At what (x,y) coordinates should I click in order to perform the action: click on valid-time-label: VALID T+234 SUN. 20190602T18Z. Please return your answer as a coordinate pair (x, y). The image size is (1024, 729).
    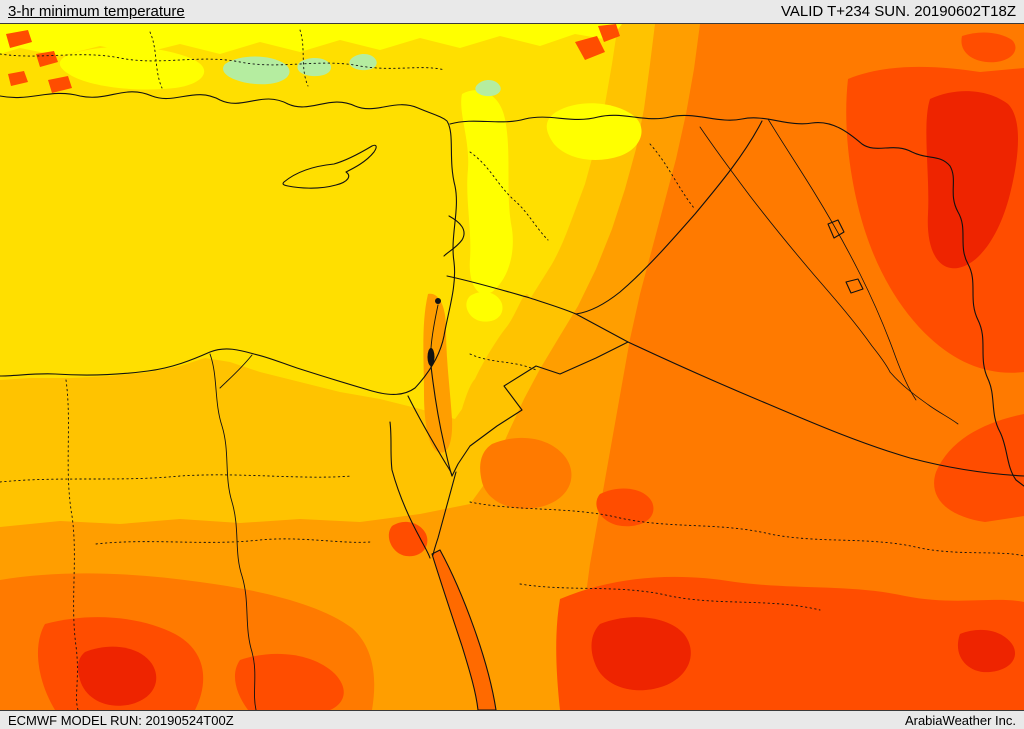
    Looking at the image, I should click on (898, 11).